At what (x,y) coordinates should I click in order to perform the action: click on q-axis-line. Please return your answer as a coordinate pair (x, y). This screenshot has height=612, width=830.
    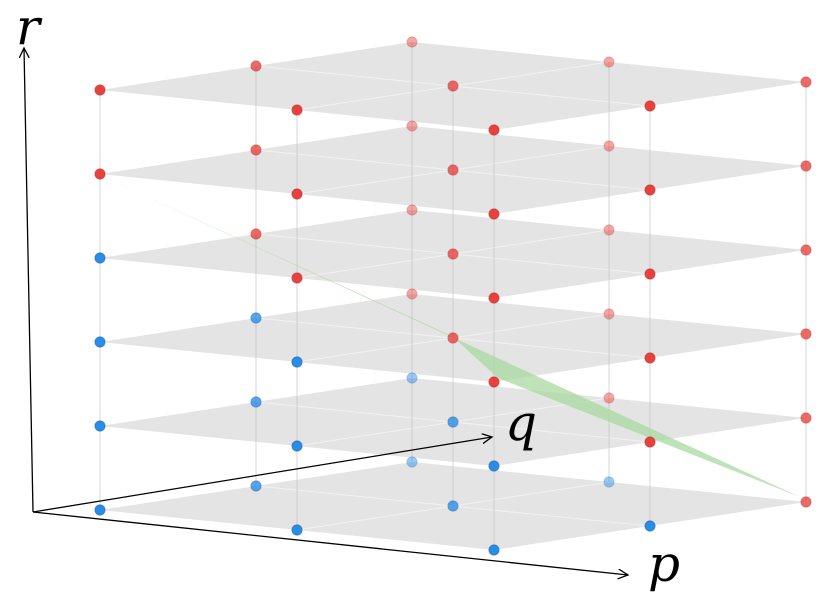
    Looking at the image, I should click on (262, 475).